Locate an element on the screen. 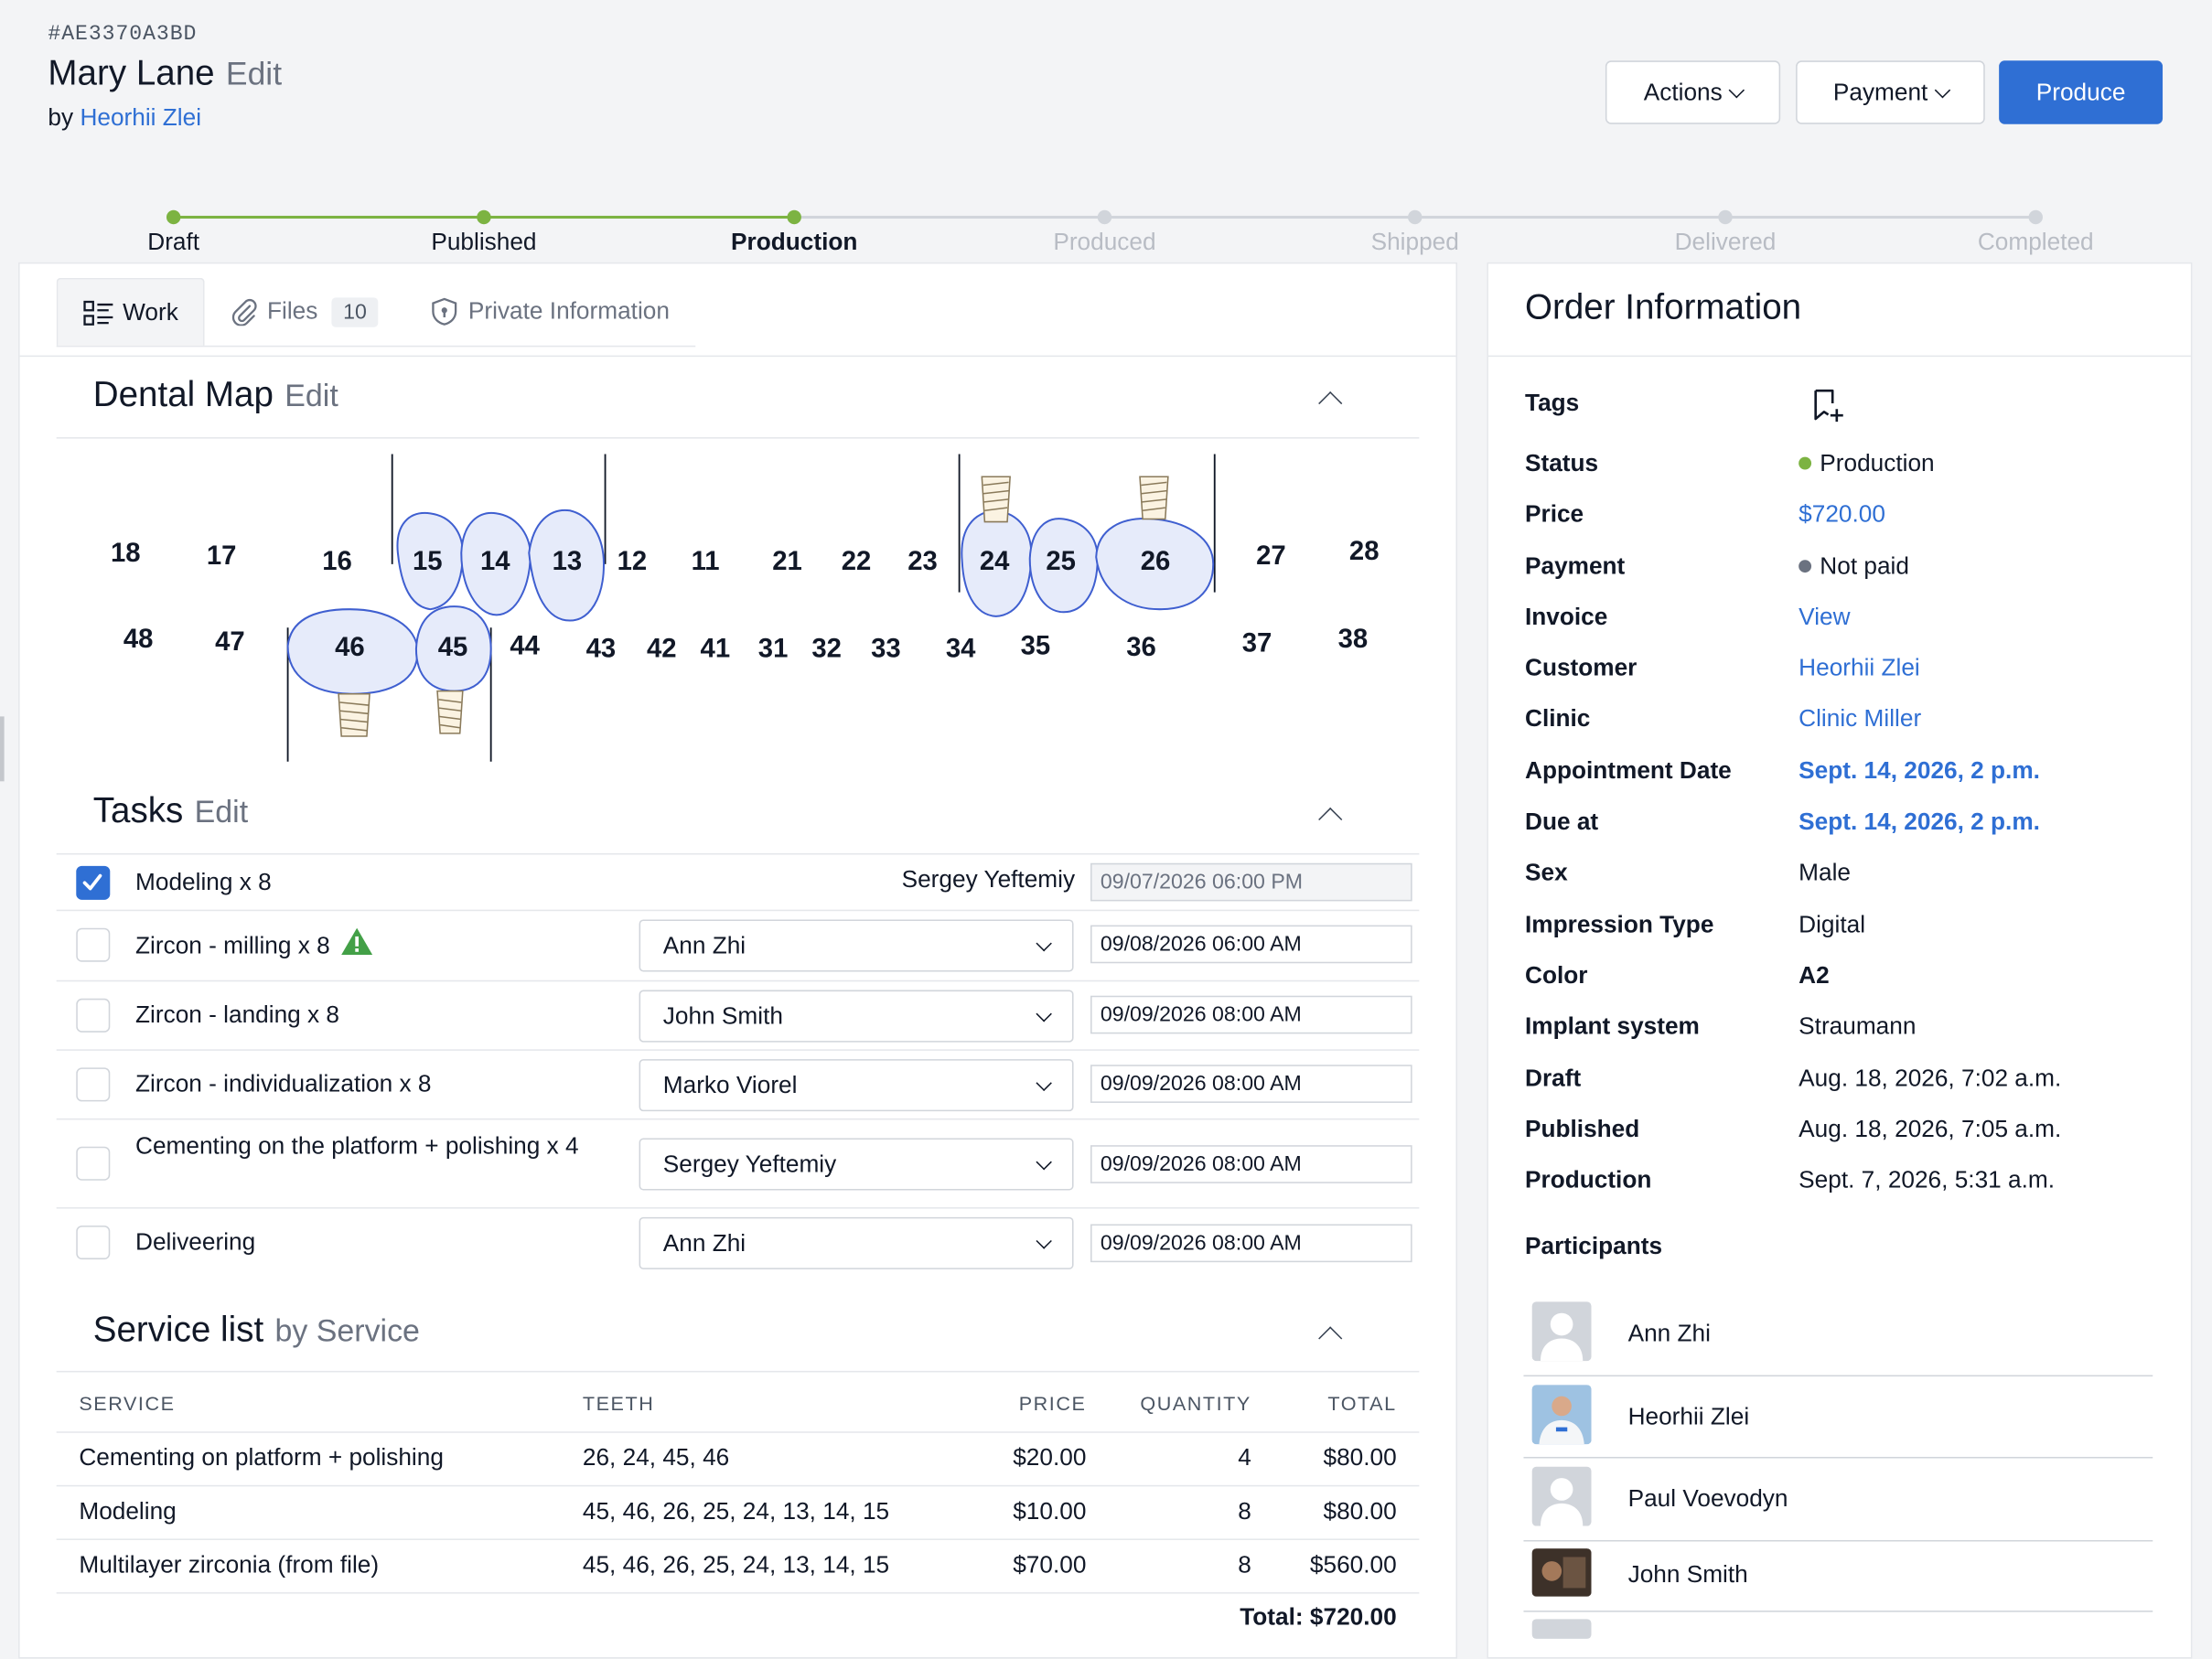 The image size is (2212, 1659). tooth-number-46: 46 is located at coordinates (350, 647).